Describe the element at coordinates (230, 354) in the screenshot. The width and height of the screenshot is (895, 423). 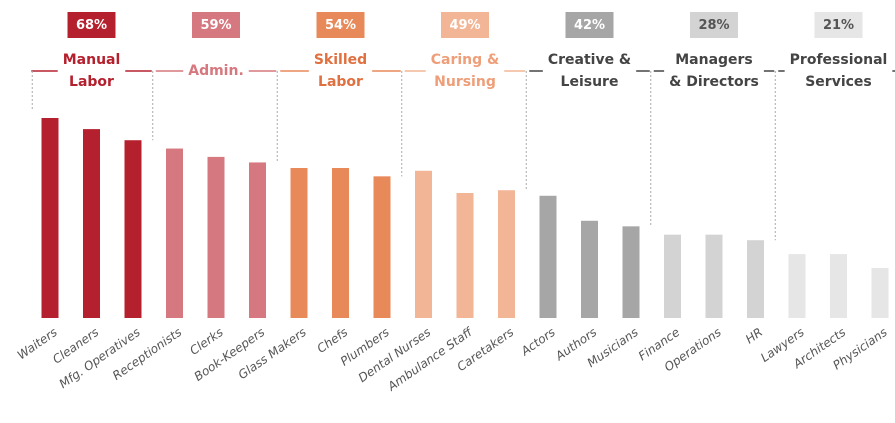
I see `x-tick-label: Book-Keepers` at that location.